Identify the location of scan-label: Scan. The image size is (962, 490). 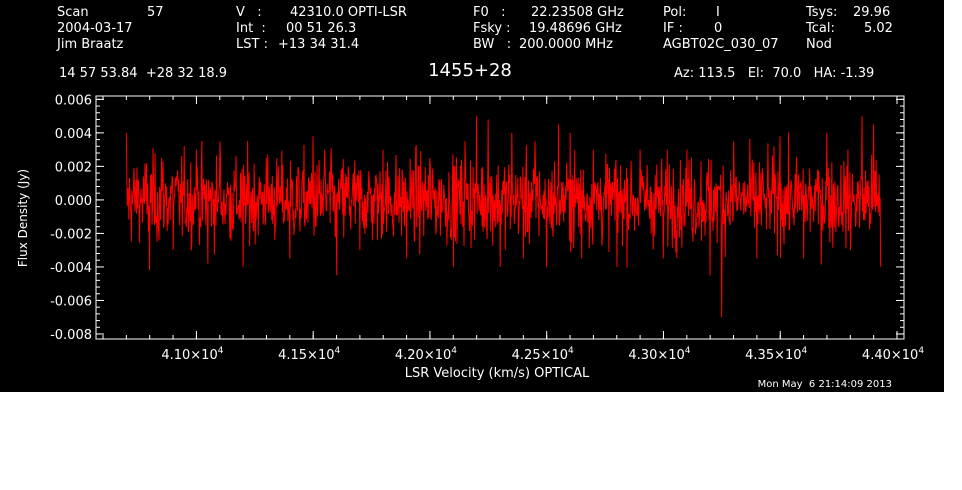
(73, 12).